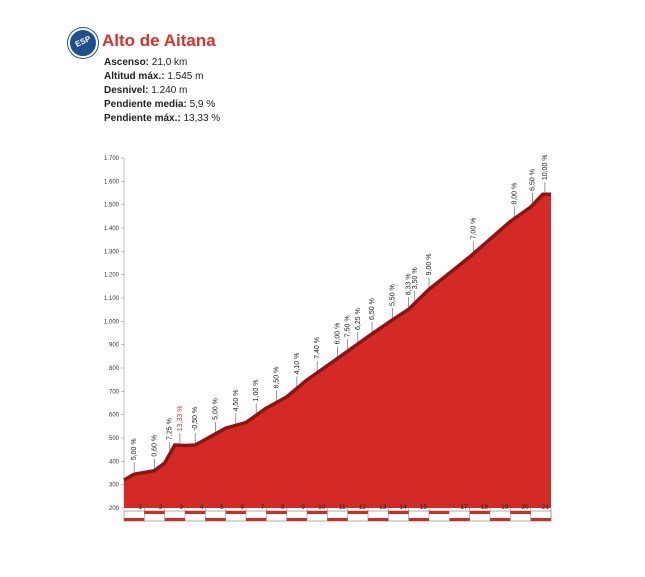 This screenshot has height=577, width=645. Describe the element at coordinates (322, 507) in the screenshot. I see `x-tick-label: 10` at that location.